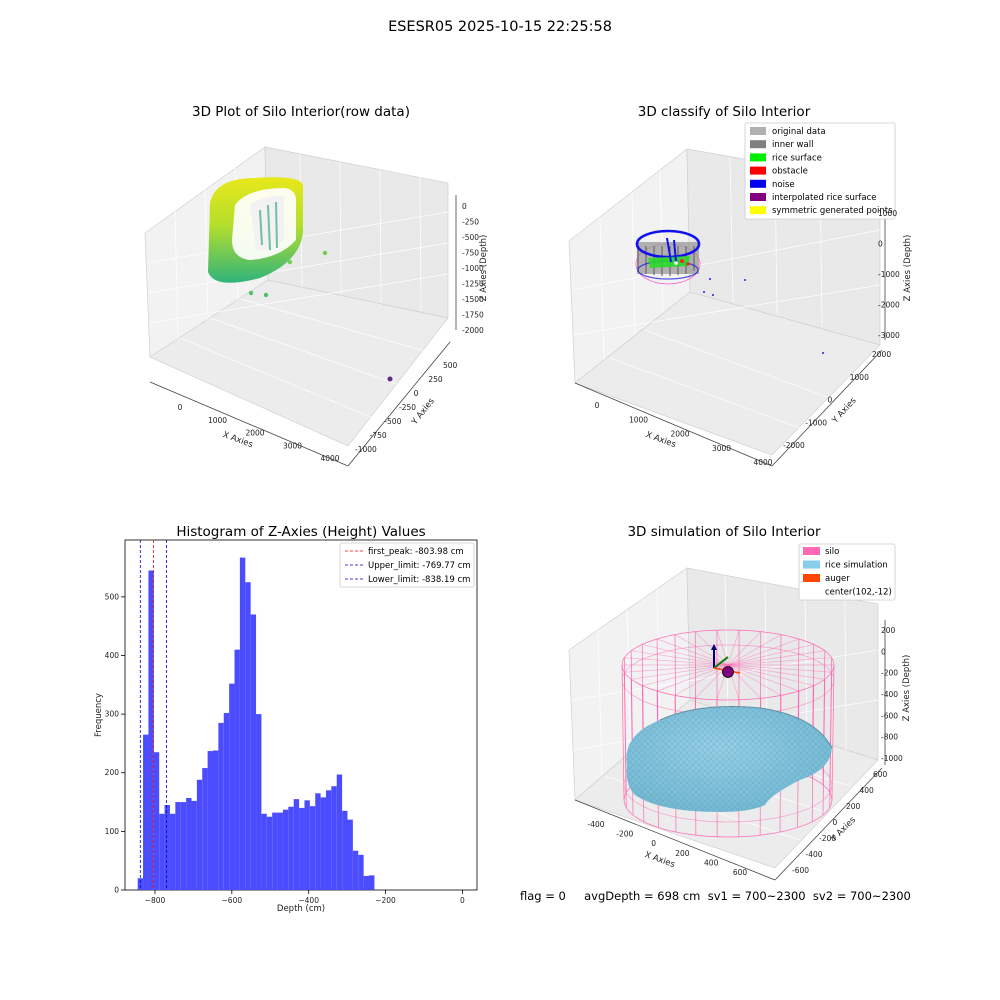 Image resolution: width=1000 pixels, height=1000 pixels. What do you see at coordinates (729, 291) in the screenshot?
I see `panel2-classified-points` at bounding box center [729, 291].